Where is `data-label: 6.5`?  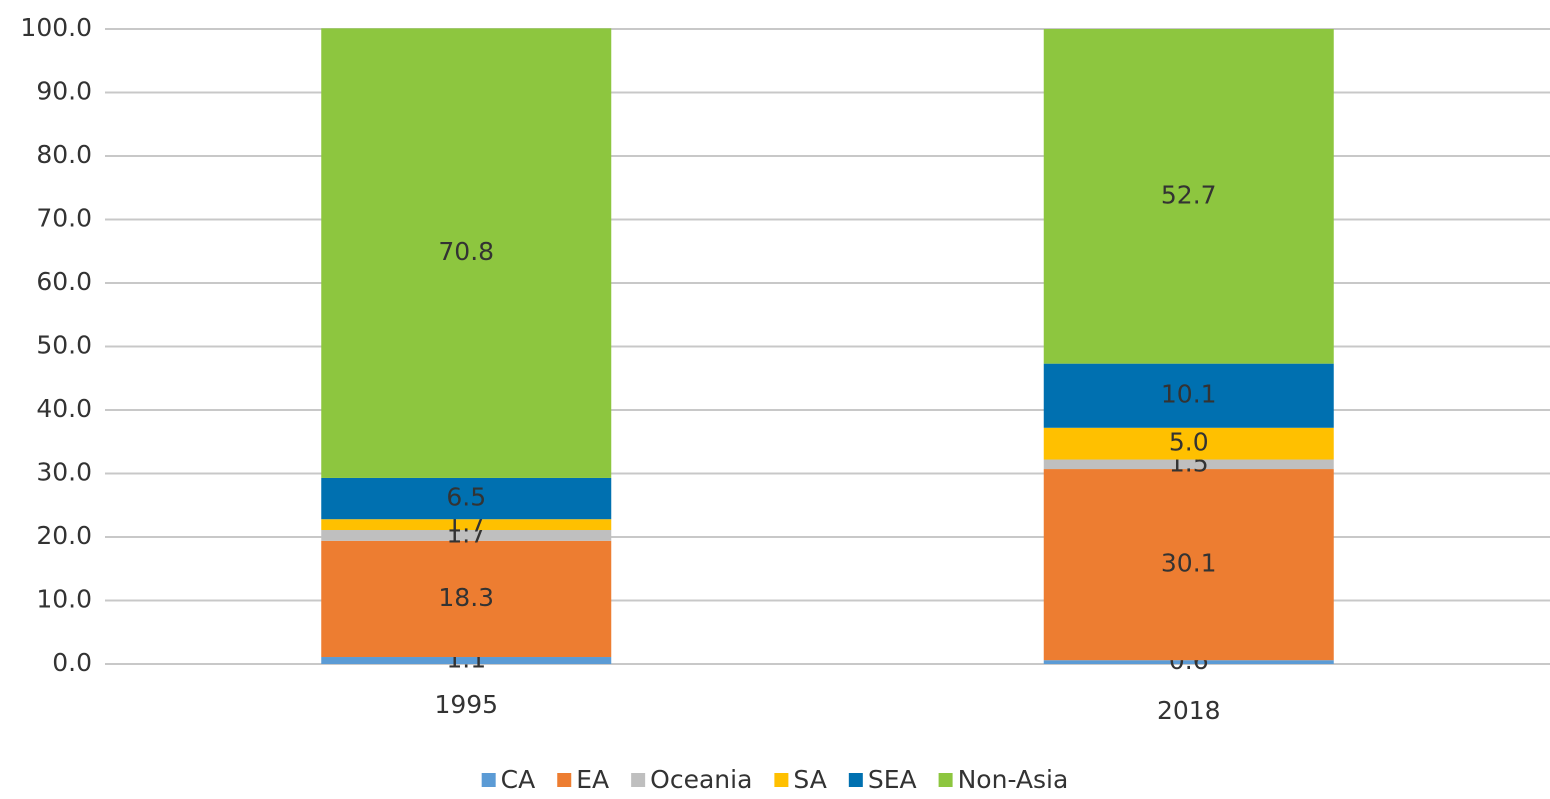
data-label: 6.5 is located at coordinates (466, 497).